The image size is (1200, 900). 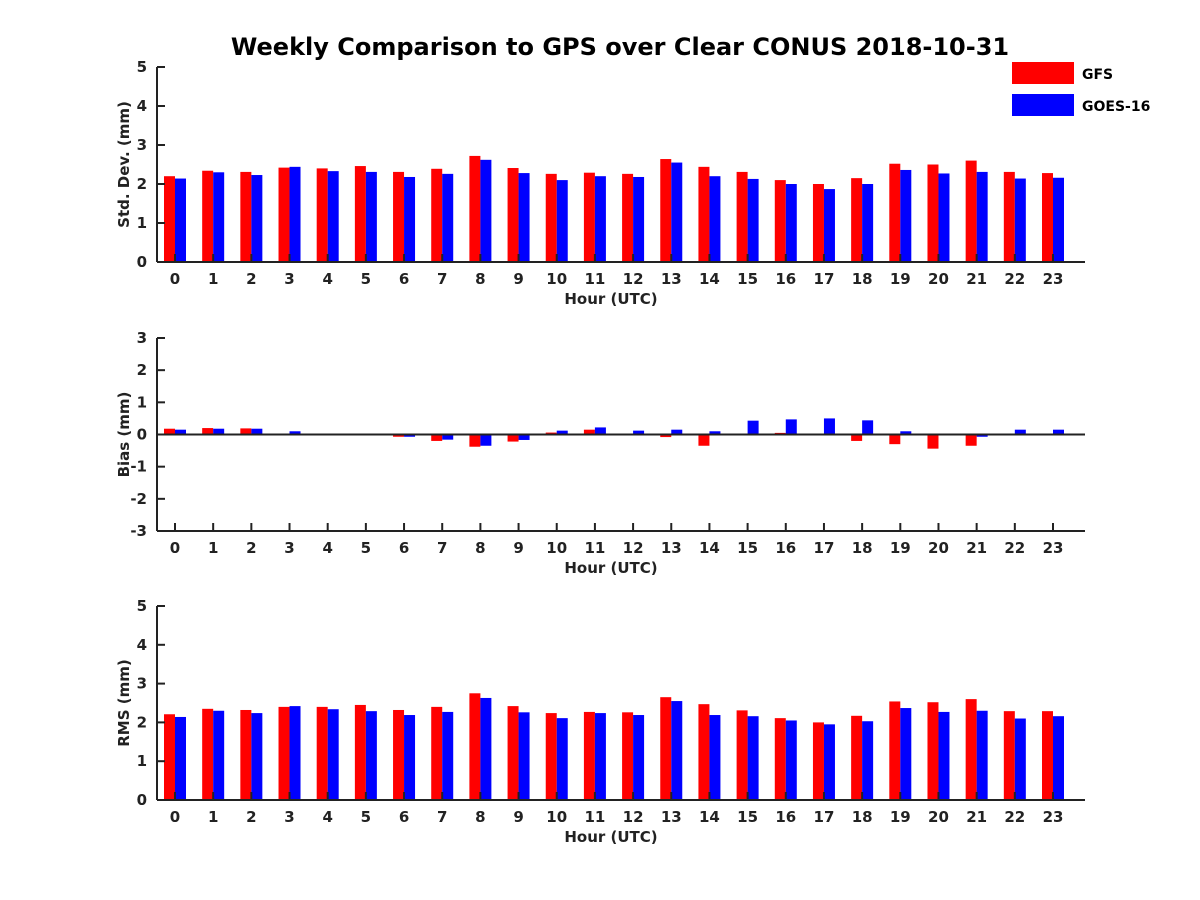 What do you see at coordinates (785, 279) in the screenshot?
I see `std-dev-x-tick-label: 16` at bounding box center [785, 279].